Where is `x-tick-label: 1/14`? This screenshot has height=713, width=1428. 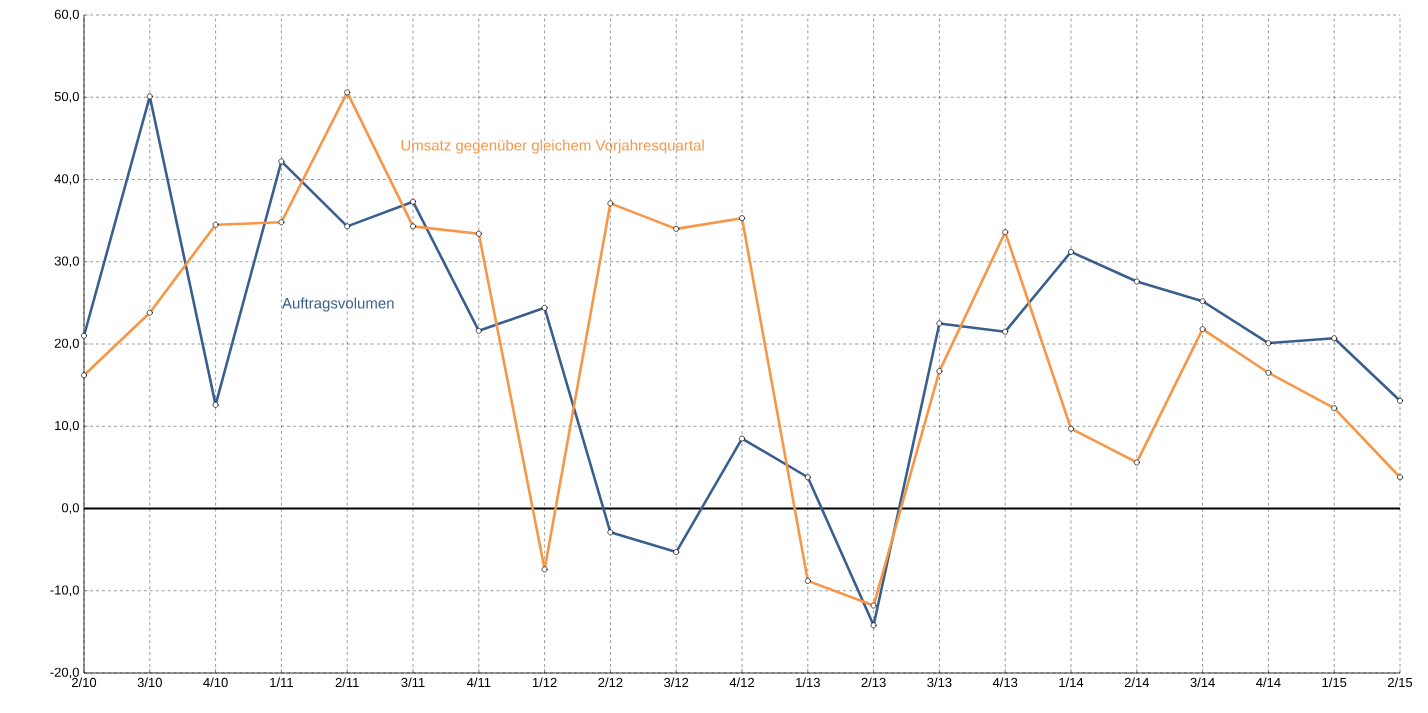 x-tick-label: 1/14 is located at coordinates (1071, 682).